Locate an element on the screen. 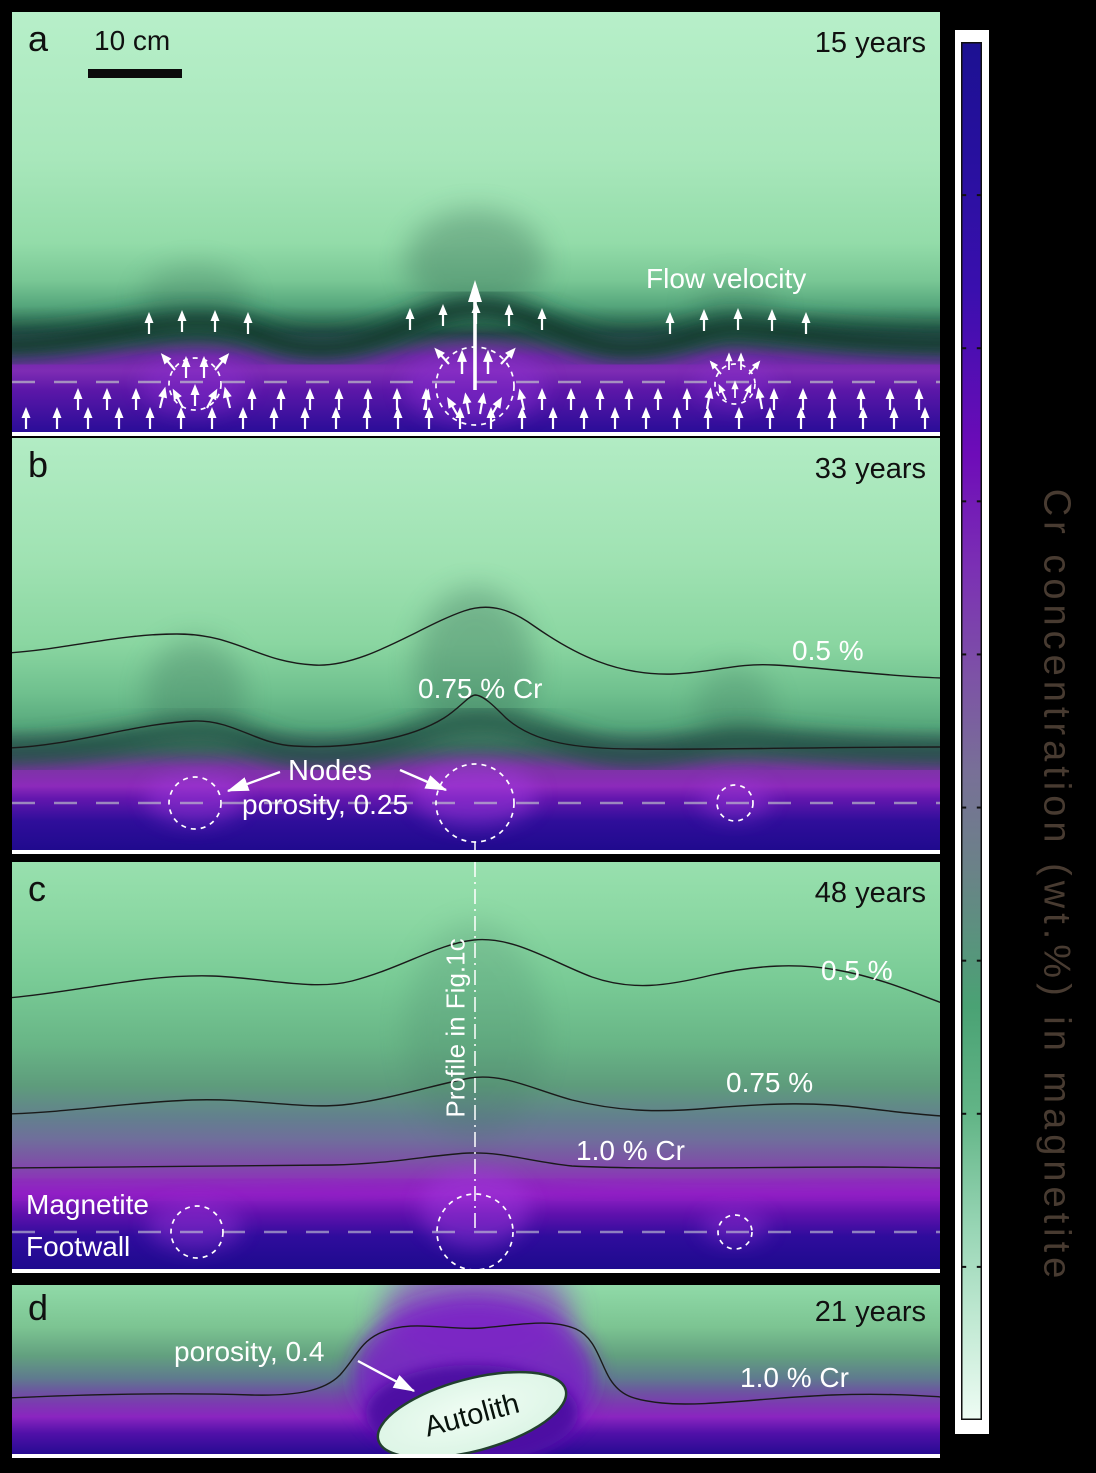 Image resolution: width=1096 pixels, height=1473 pixels. panel-letter: c is located at coordinates (37, 888).